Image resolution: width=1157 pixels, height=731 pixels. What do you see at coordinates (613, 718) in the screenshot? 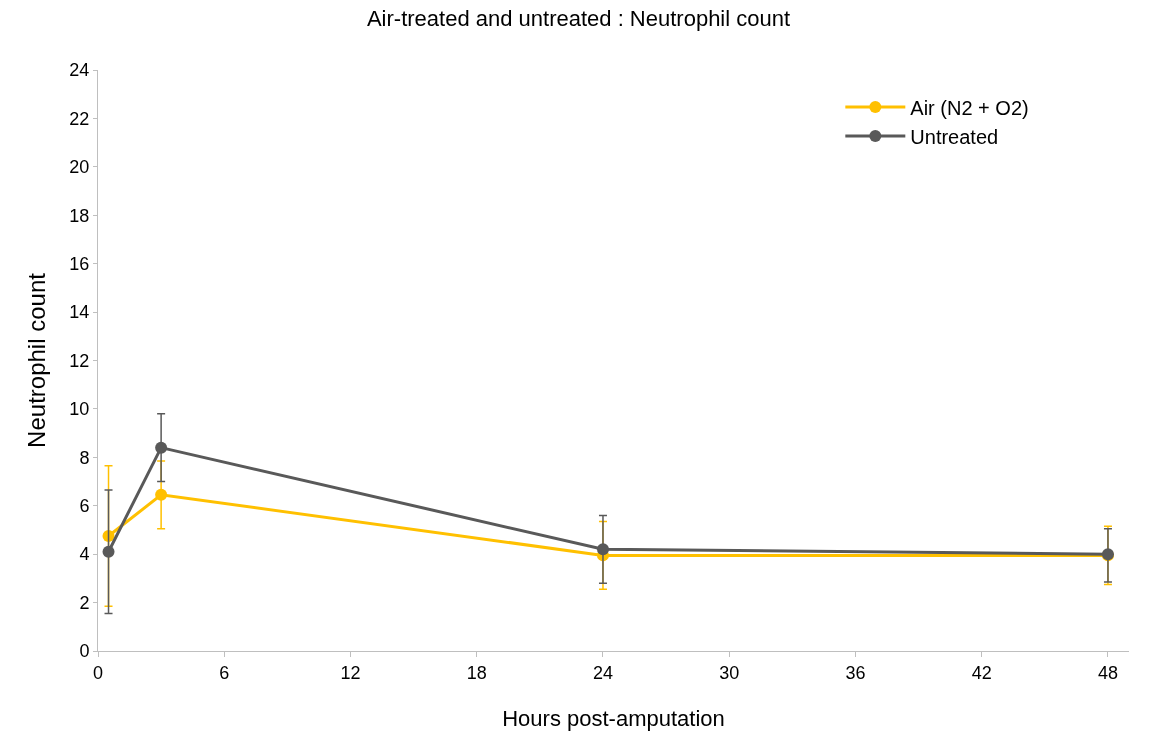
I see `x-axis-title: Hours post-amputation` at bounding box center [613, 718].